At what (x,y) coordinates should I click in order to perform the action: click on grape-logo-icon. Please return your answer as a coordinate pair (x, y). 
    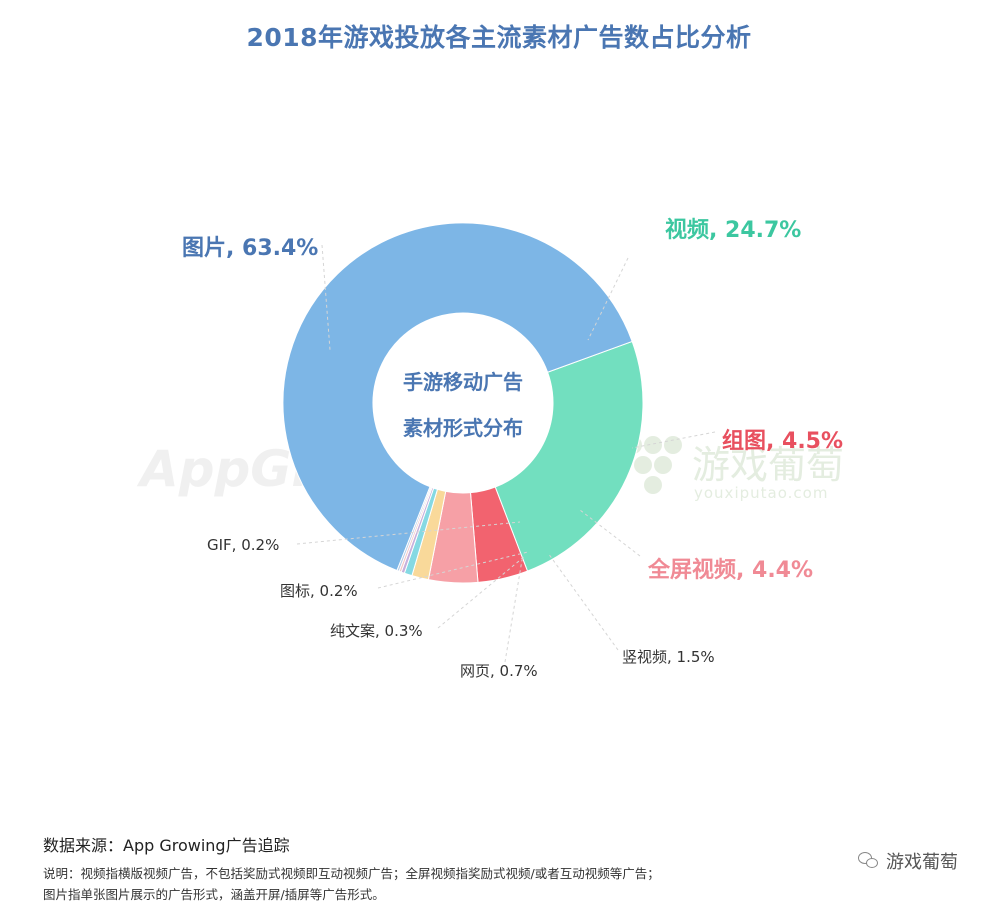
    Looking at the image, I should click on (654, 466).